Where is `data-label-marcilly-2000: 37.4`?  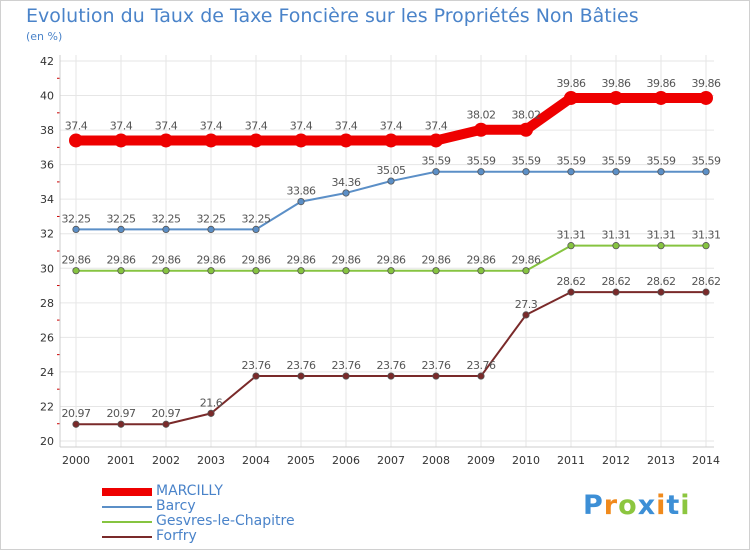 data-label-marcilly-2000: 37.4 is located at coordinates (76, 125).